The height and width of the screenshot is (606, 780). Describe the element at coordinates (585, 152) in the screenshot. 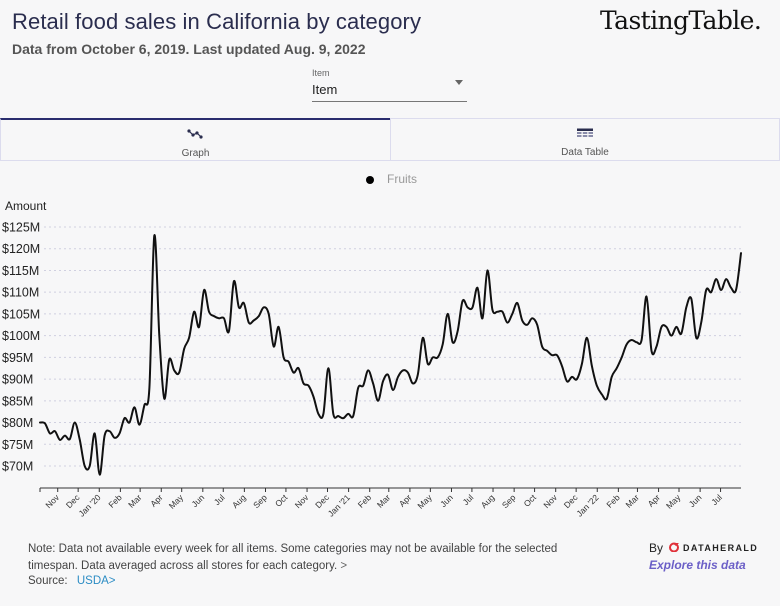

I see `tab-data-table-label: Data Table` at that location.